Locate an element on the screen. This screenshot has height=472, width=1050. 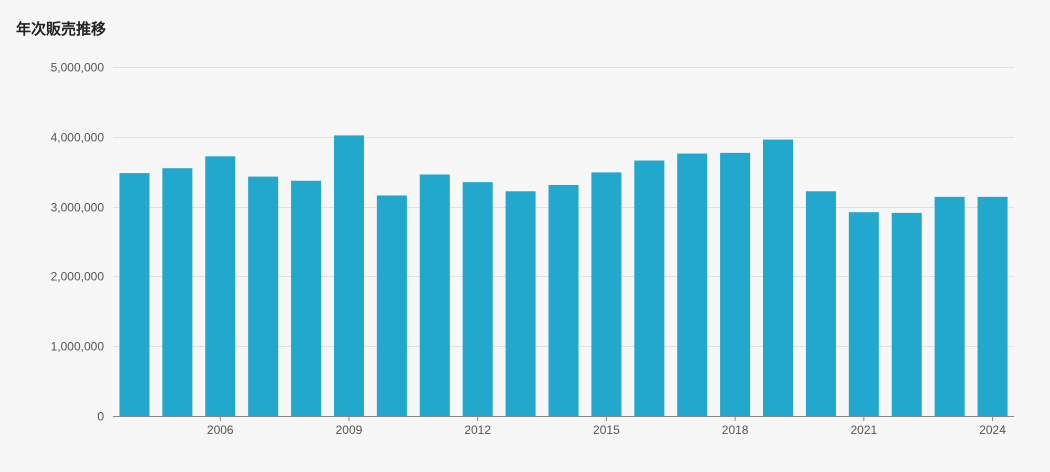
bar-2023 is located at coordinates (949, 306).